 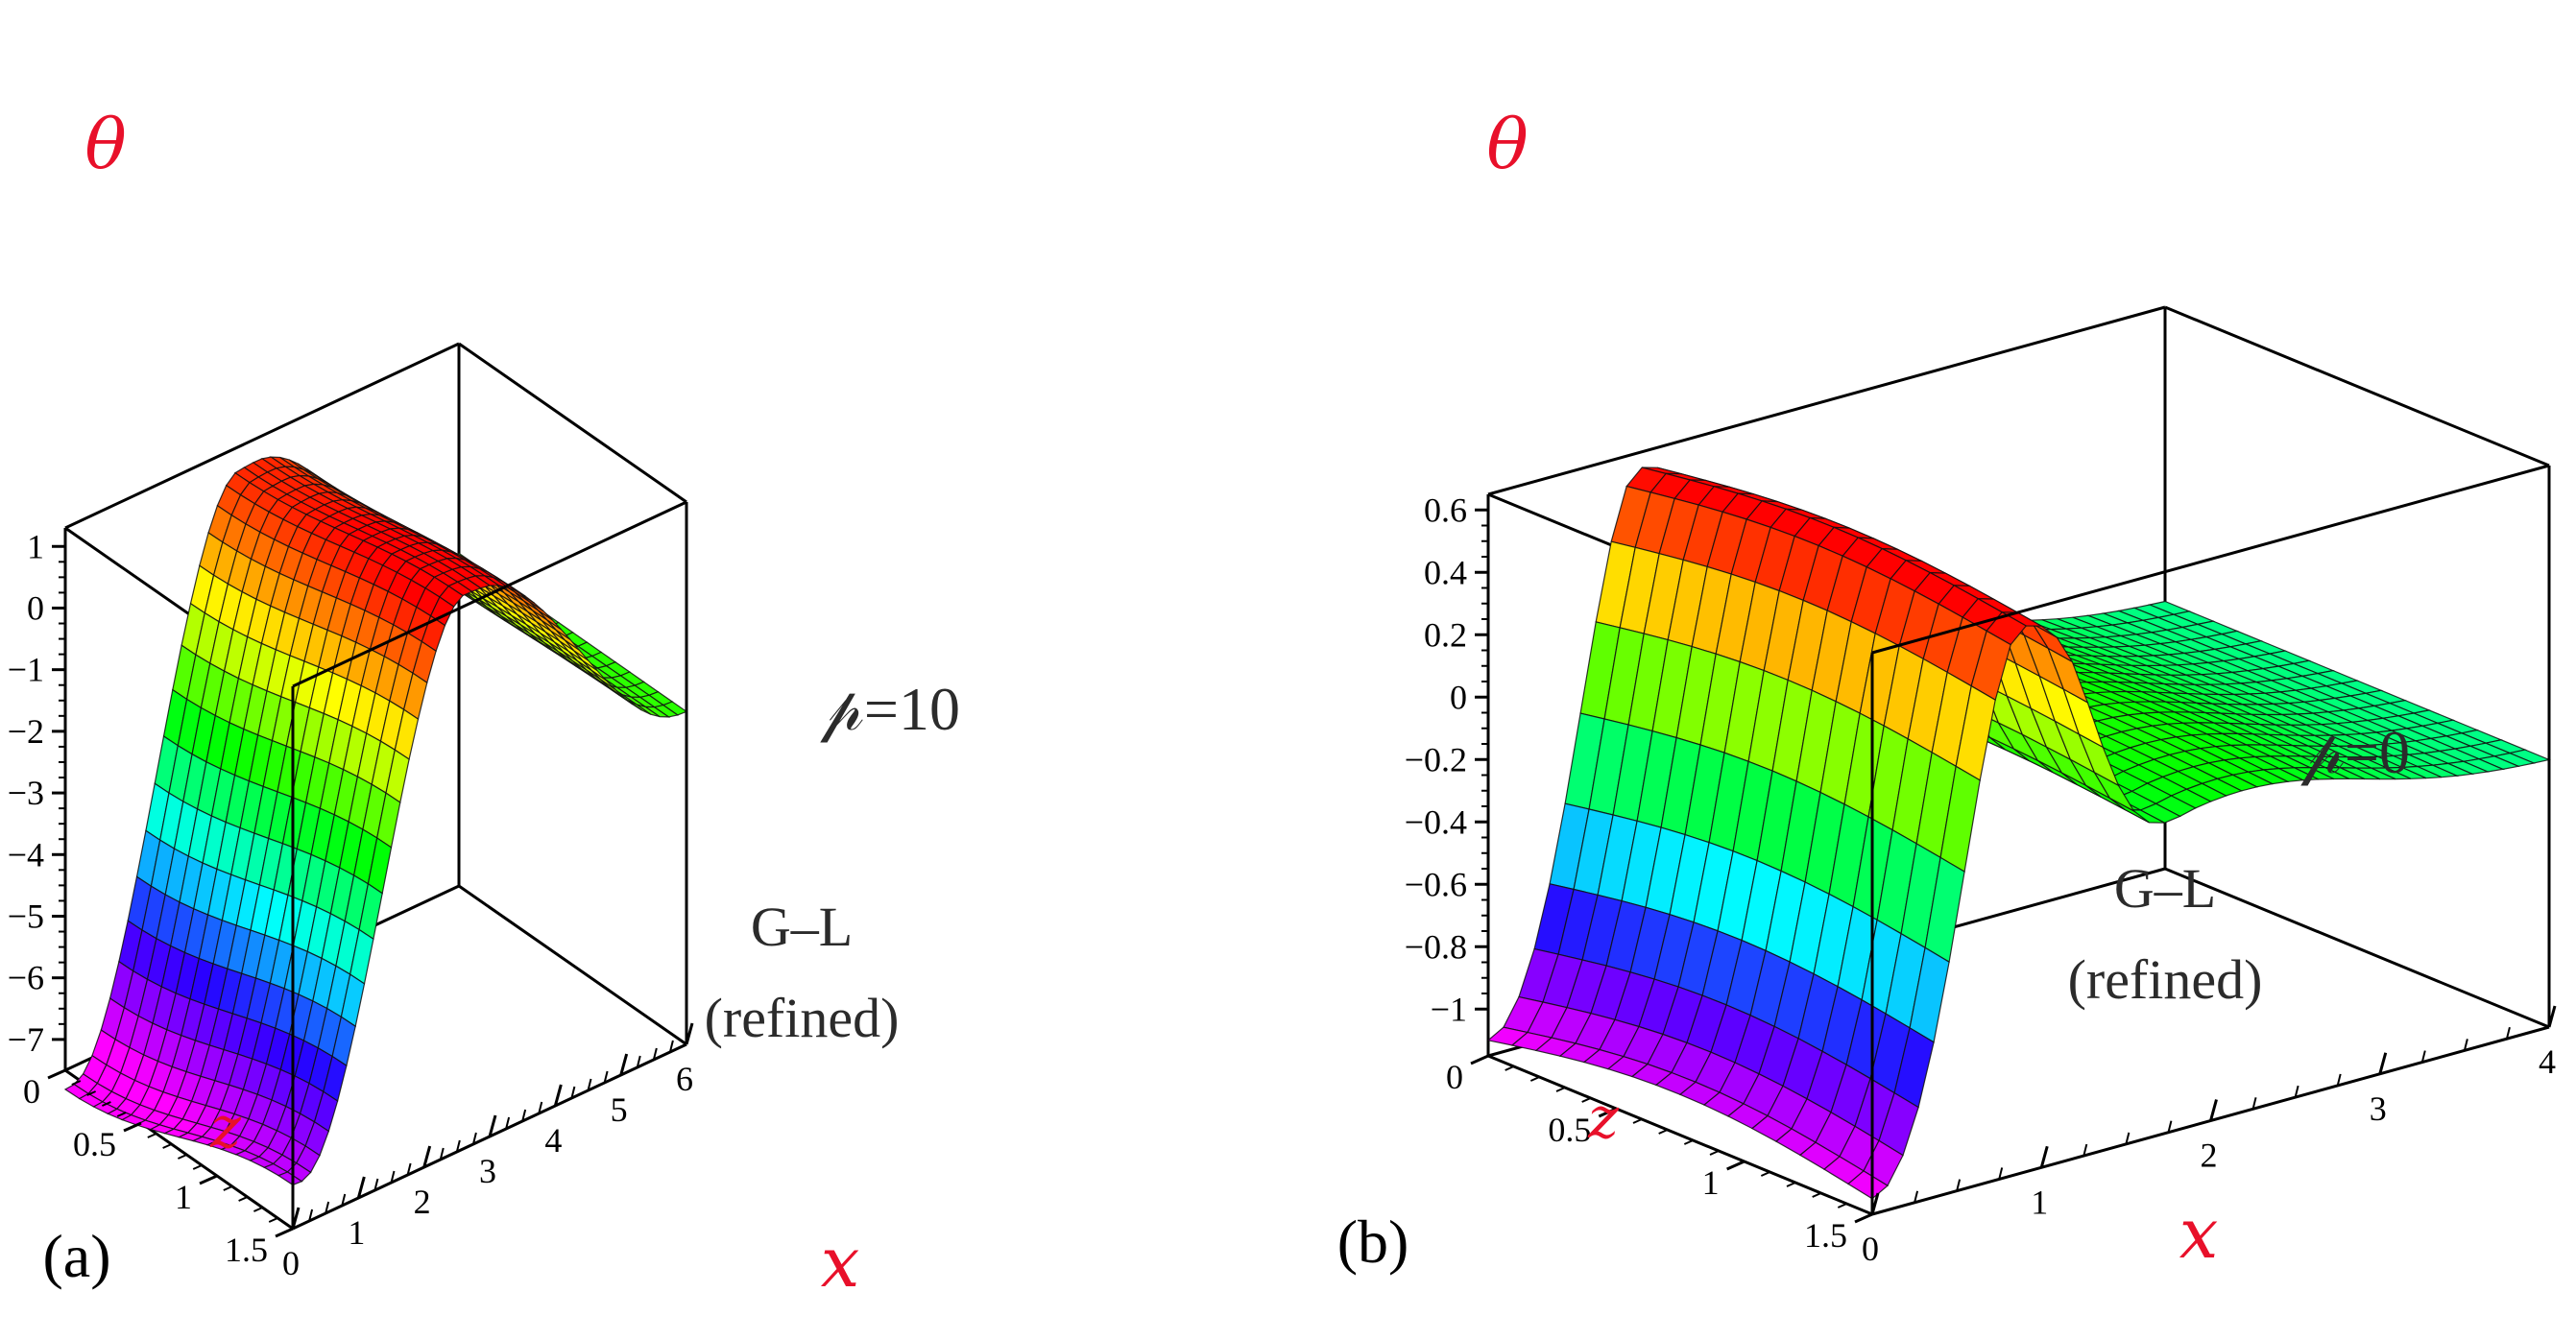 I want to click on y-tick-label: 1.5, so click(x=246, y=1250).